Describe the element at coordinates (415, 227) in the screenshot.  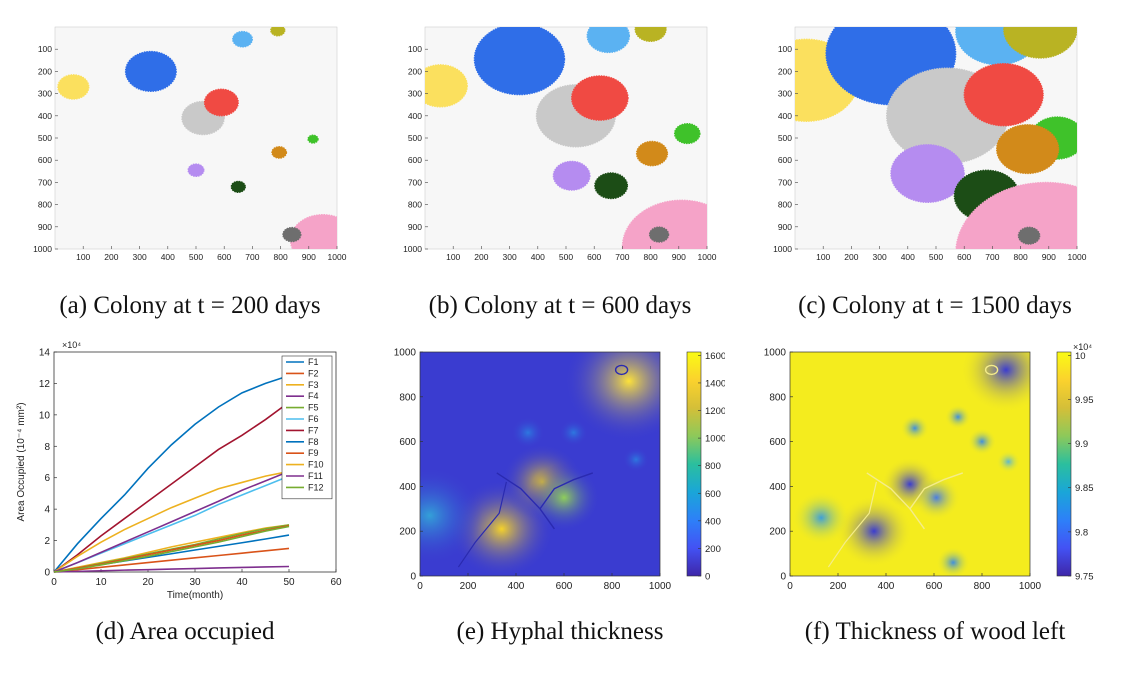
I see `y-tick-label: 900` at that location.